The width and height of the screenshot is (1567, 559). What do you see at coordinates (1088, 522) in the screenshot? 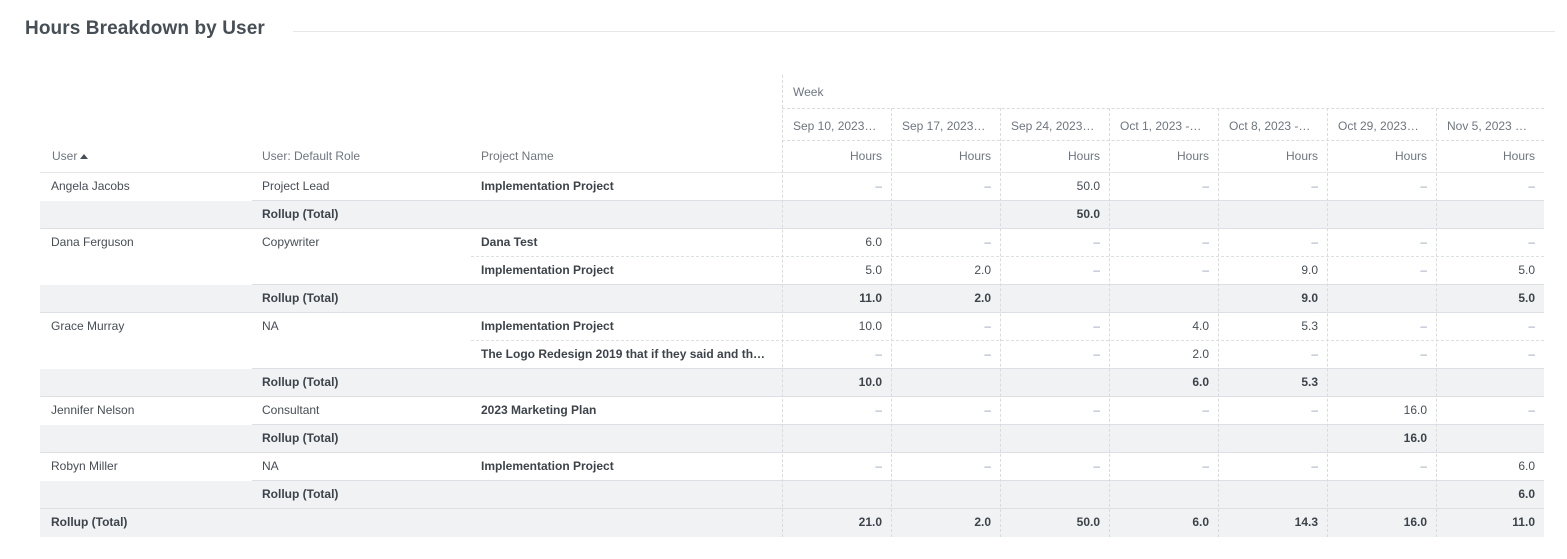
I see `grand-total-value: 50.0` at bounding box center [1088, 522].